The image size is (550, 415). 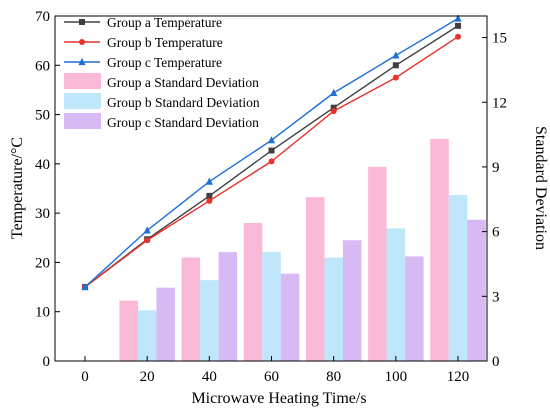 What do you see at coordinates (396, 377) in the screenshot?
I see `x-tick-label: 100` at bounding box center [396, 377].